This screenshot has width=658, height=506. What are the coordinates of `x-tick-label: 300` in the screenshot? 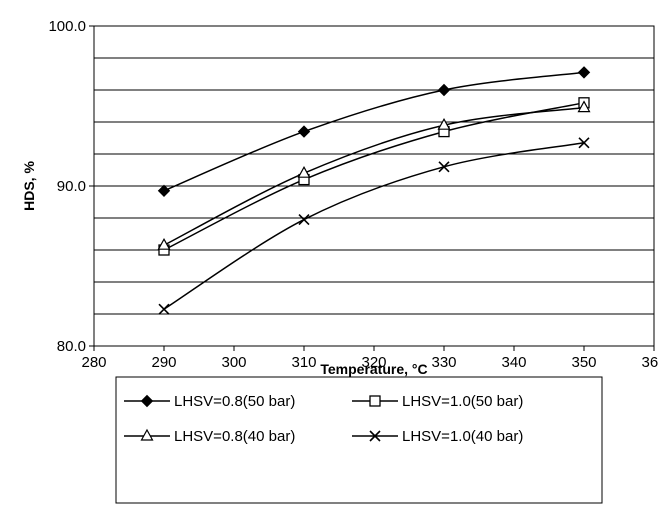 It's located at (233, 362).